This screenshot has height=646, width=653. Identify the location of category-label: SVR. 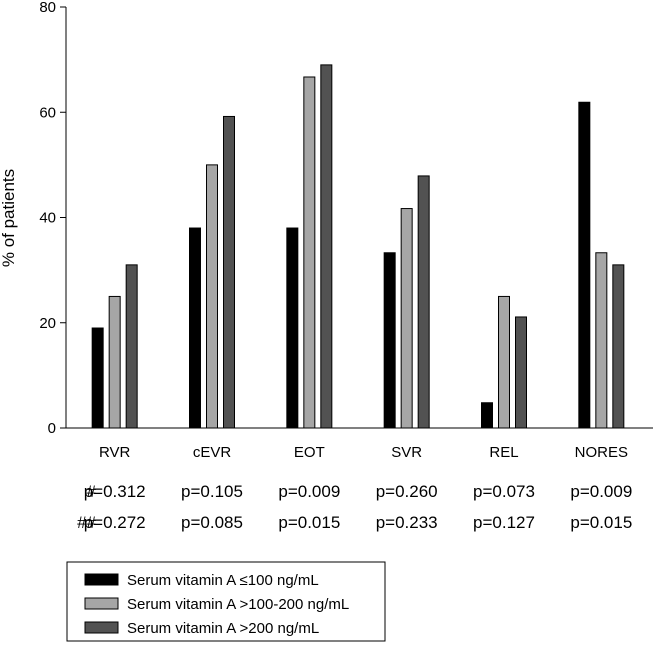
(406, 452).